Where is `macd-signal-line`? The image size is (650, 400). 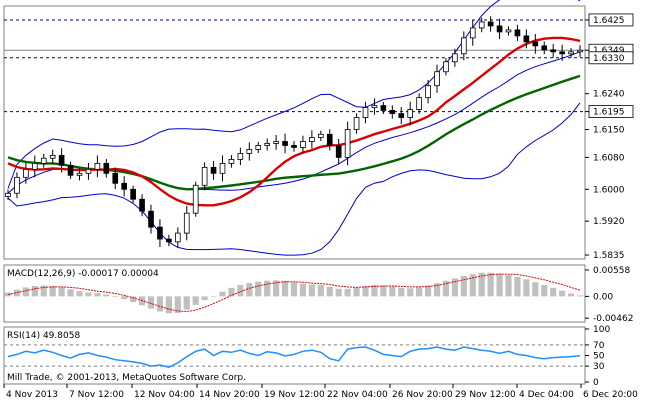 macd-signal-line is located at coordinates (294, 293).